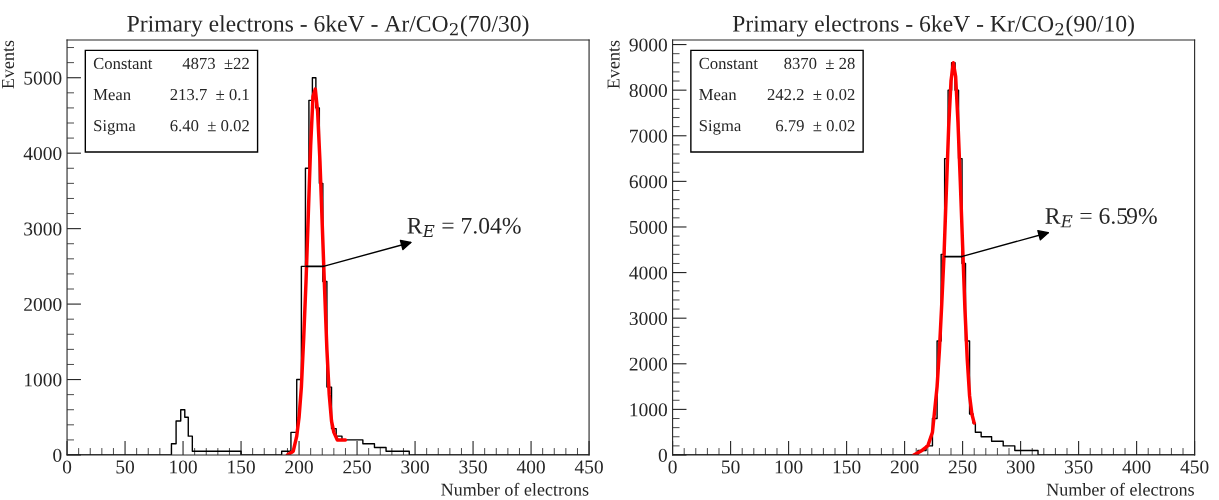 This screenshot has height=500, width=1219. Describe the element at coordinates (648, 45) in the screenshot. I see `y-tick-label: 9000` at that location.